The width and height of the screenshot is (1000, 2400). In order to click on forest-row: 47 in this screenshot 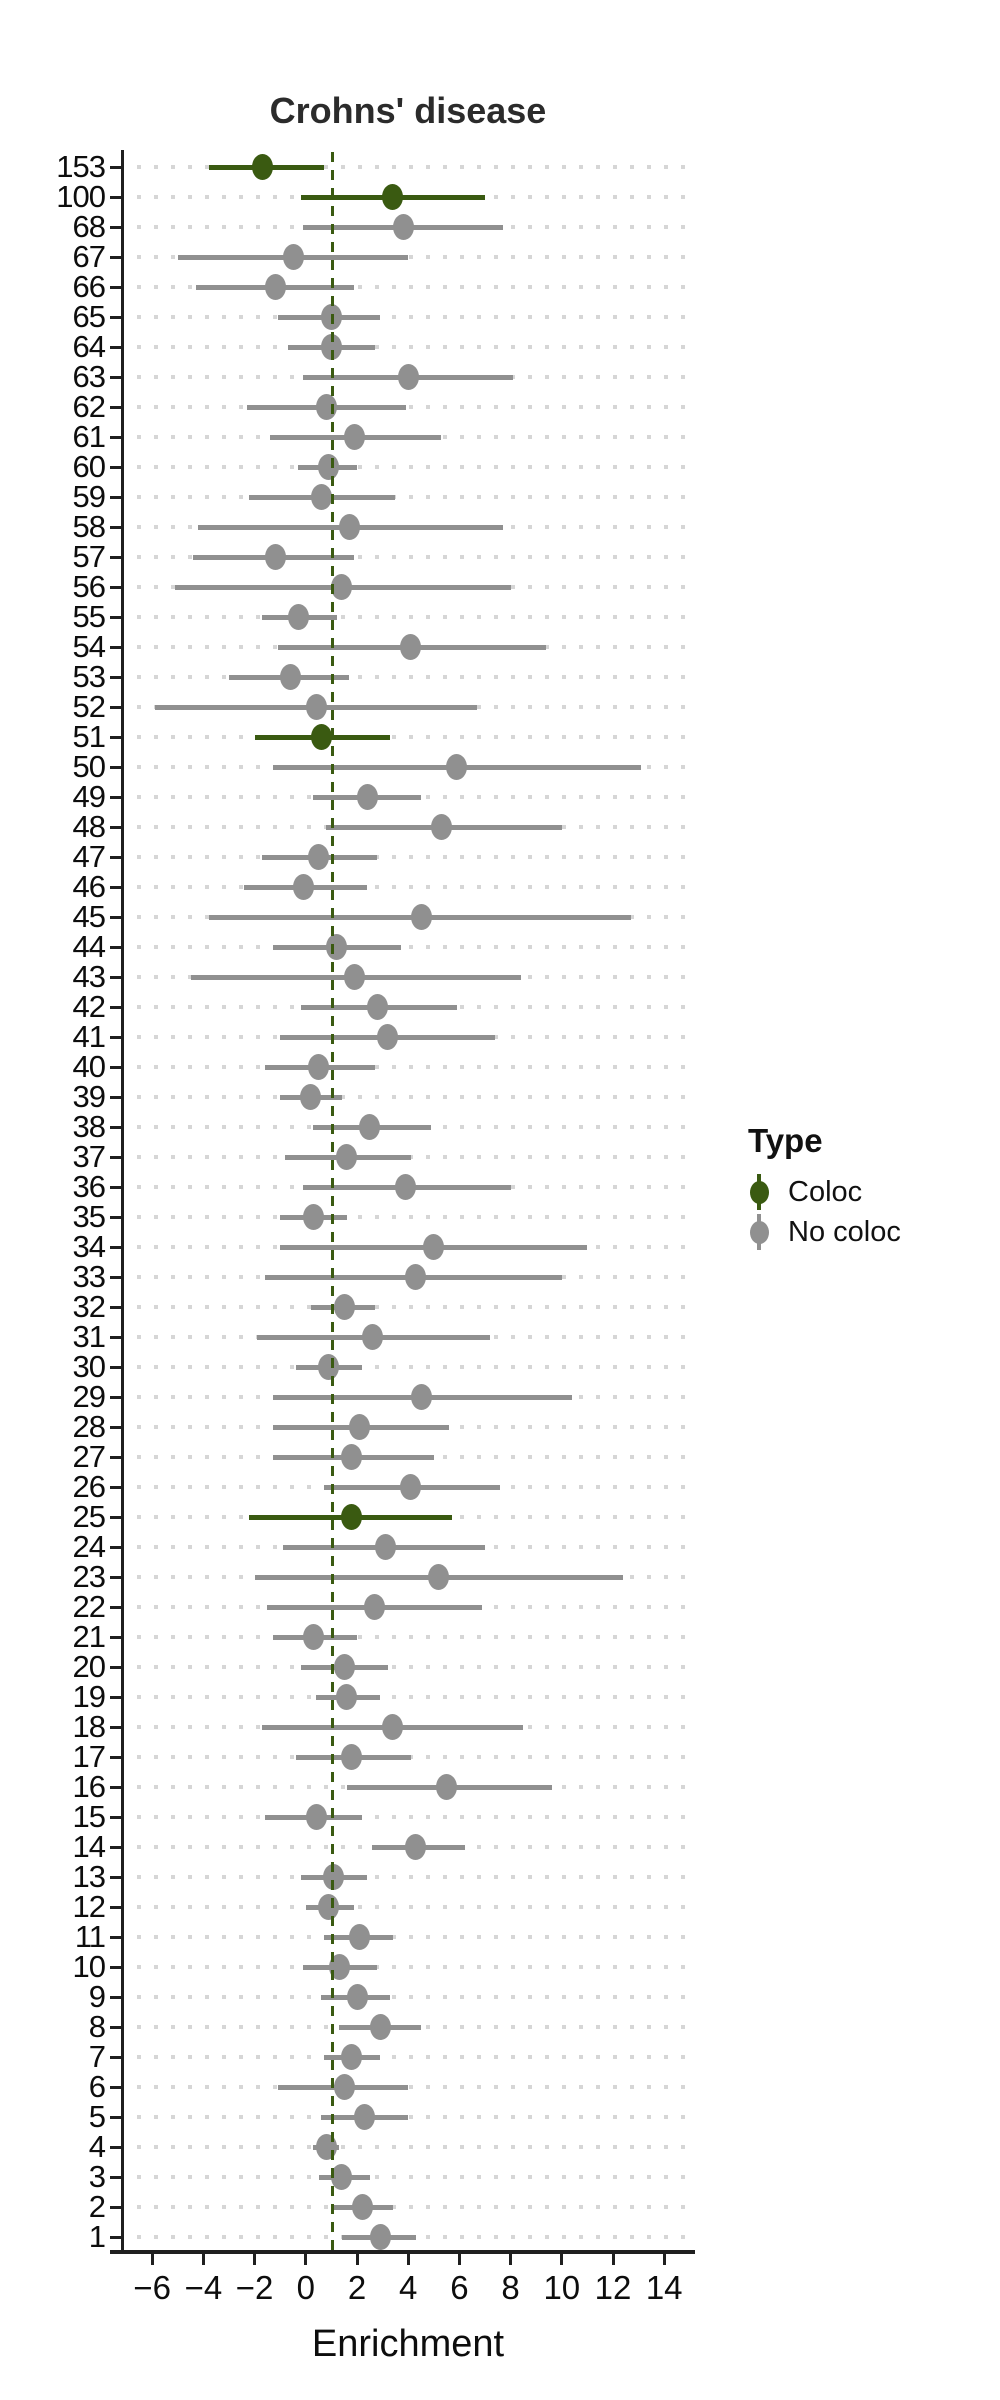, I will do `click(384, 856)`.